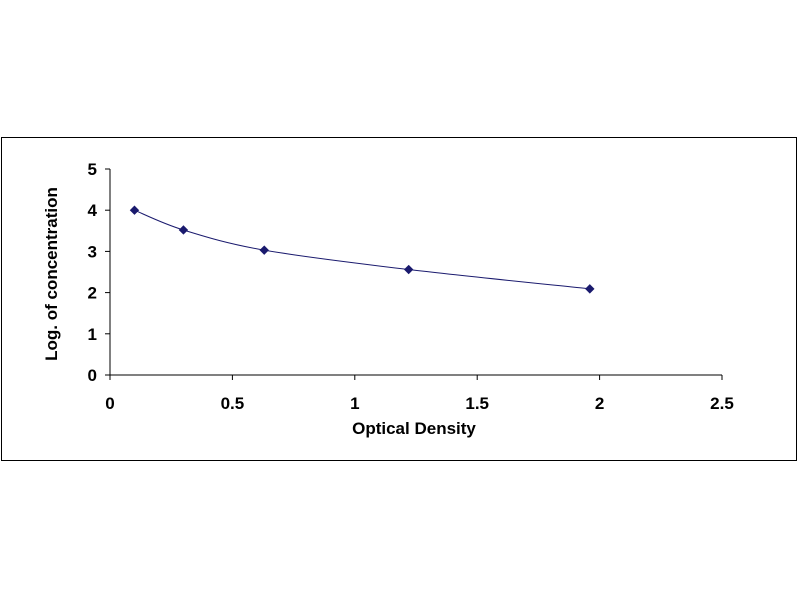 This screenshot has height=600, width=800. I want to click on x-axis-title: Optical Density, so click(414, 428).